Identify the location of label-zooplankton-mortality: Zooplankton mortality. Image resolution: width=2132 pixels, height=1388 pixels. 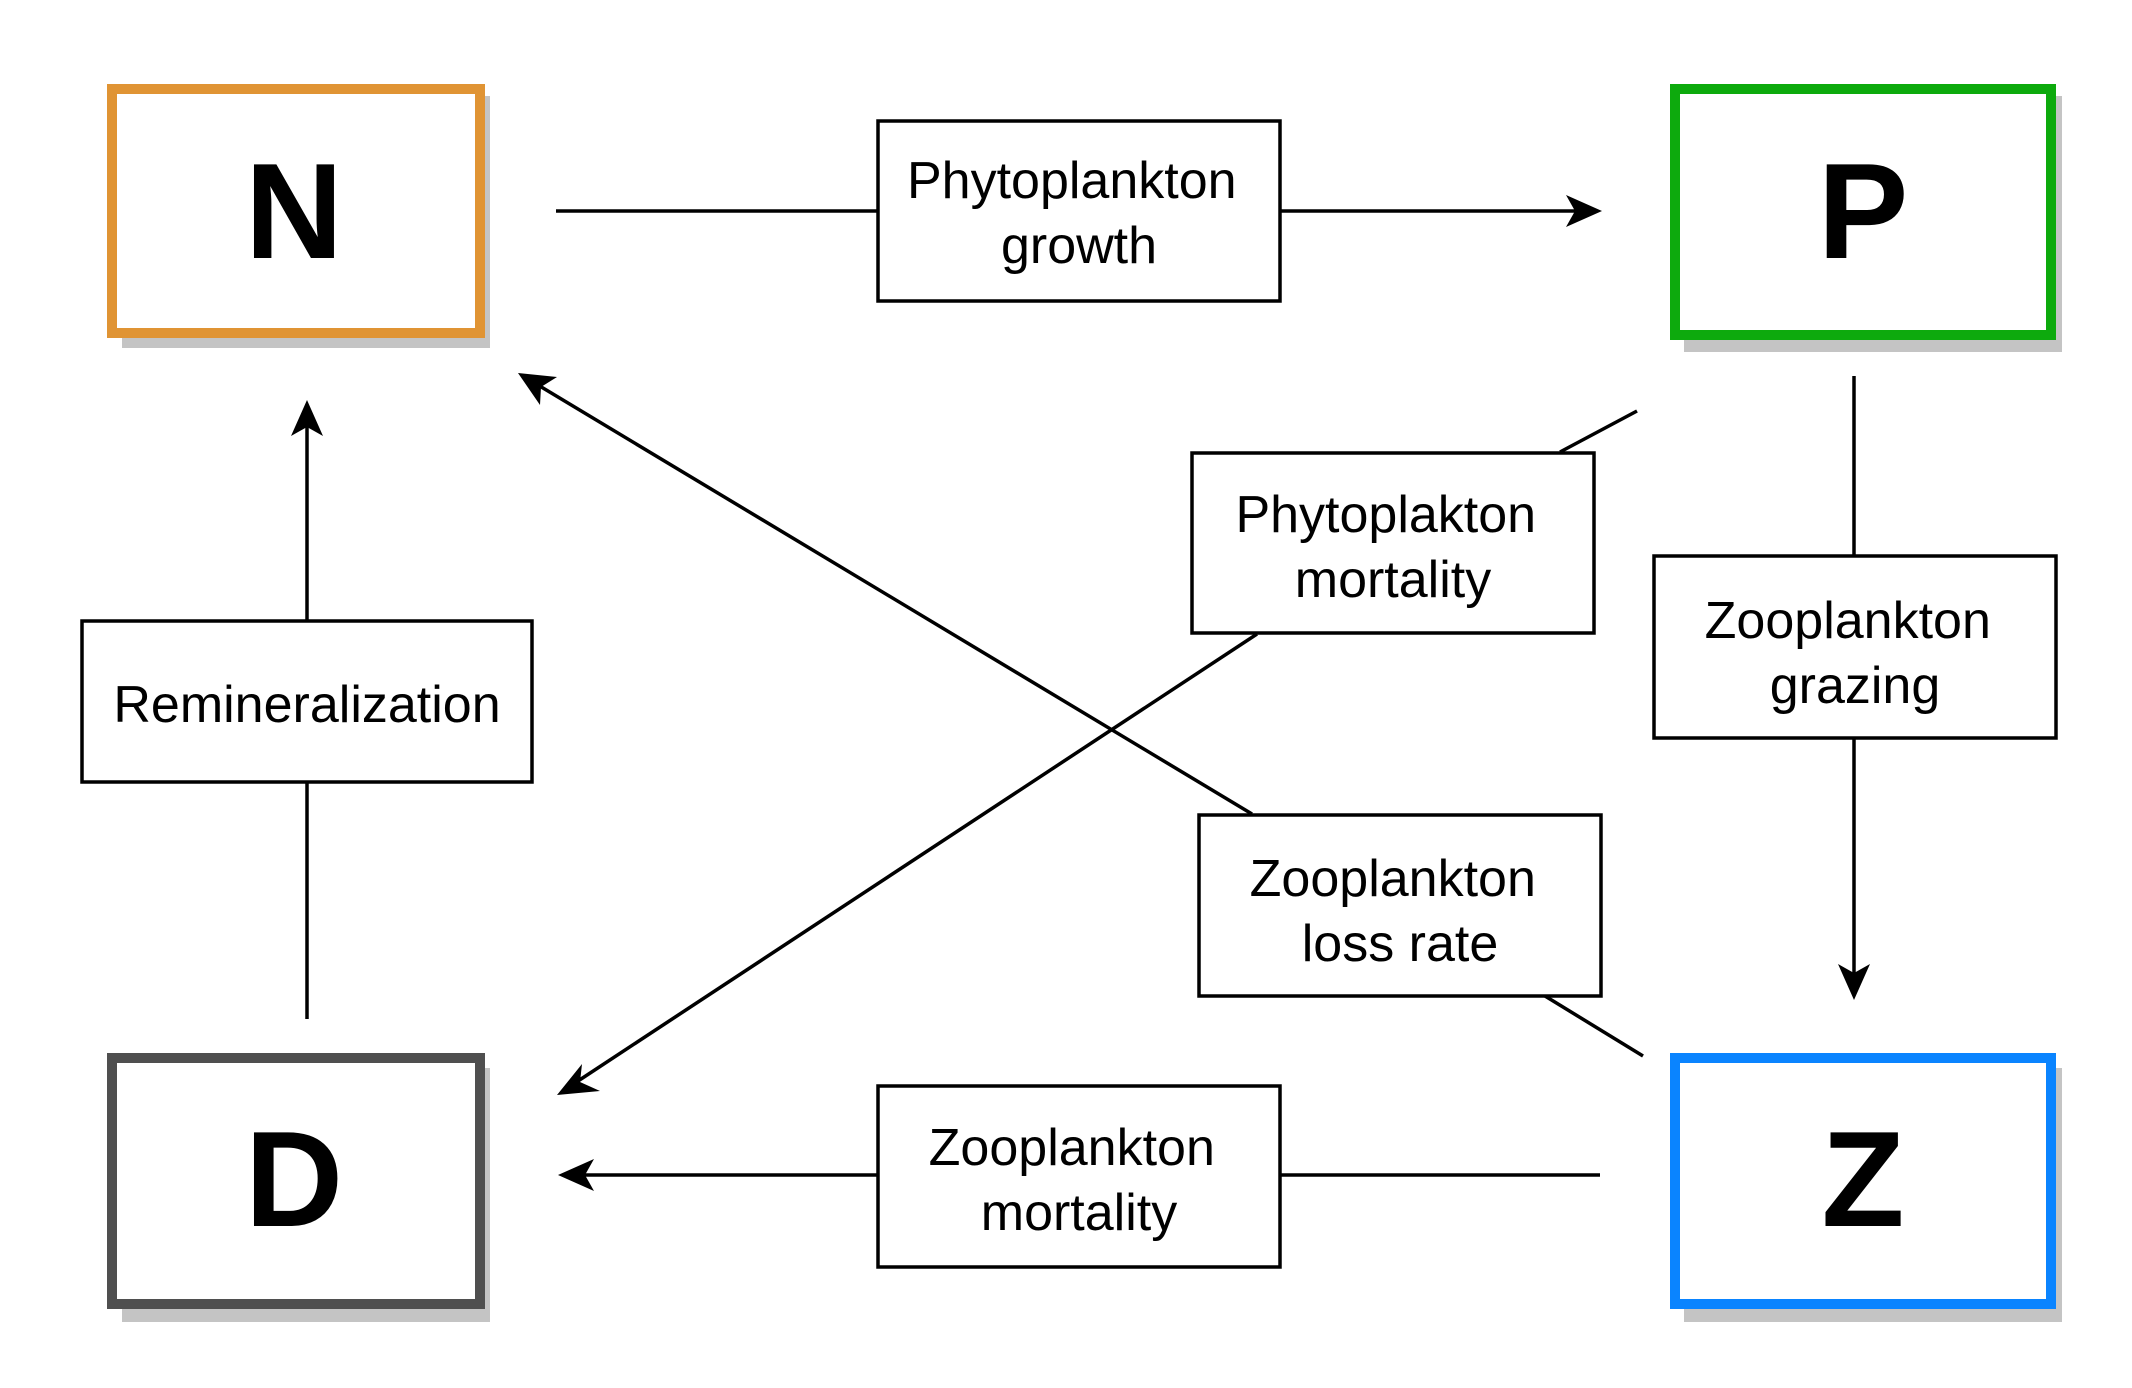
(1079, 1176).